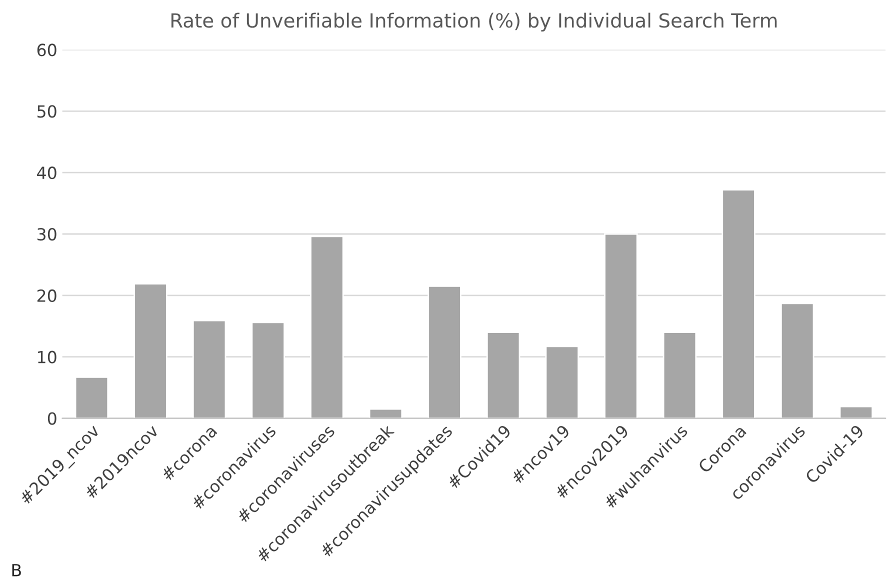 The image size is (890, 585). What do you see at coordinates (16, 570) in the screenshot?
I see `text: B` at bounding box center [16, 570].